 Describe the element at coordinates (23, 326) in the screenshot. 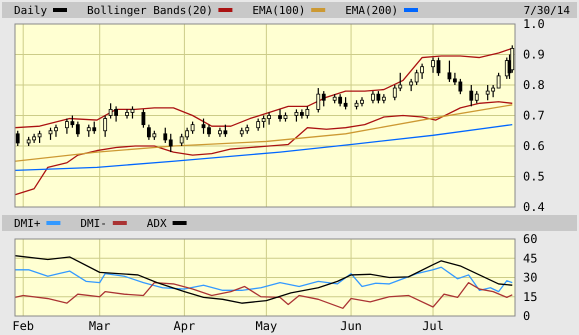

I see `x-tick-label: Feb` at that location.